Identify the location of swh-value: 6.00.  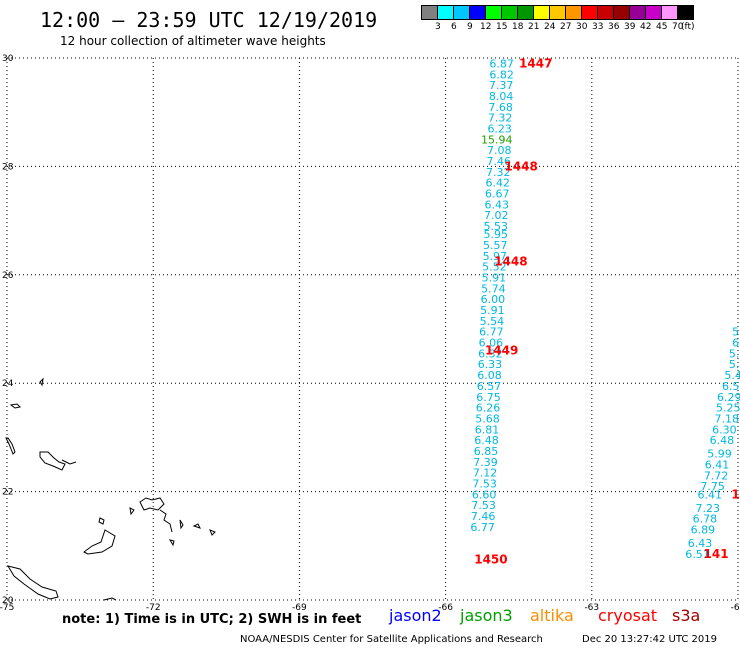
(493, 299).